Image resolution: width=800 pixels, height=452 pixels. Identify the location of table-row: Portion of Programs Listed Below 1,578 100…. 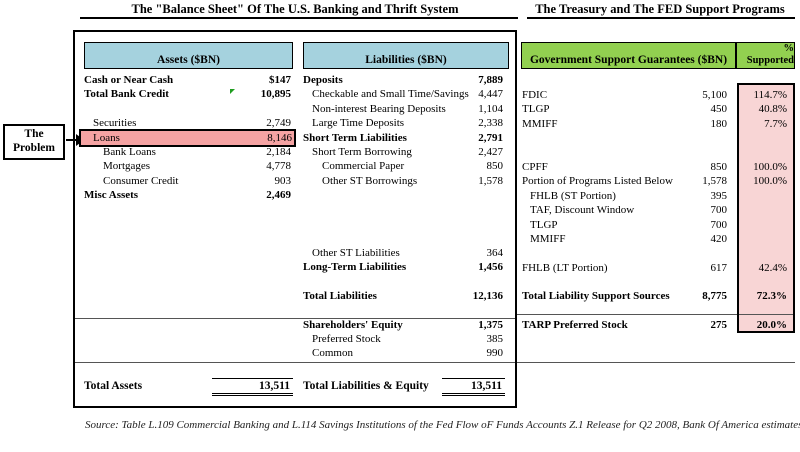
(658, 181).